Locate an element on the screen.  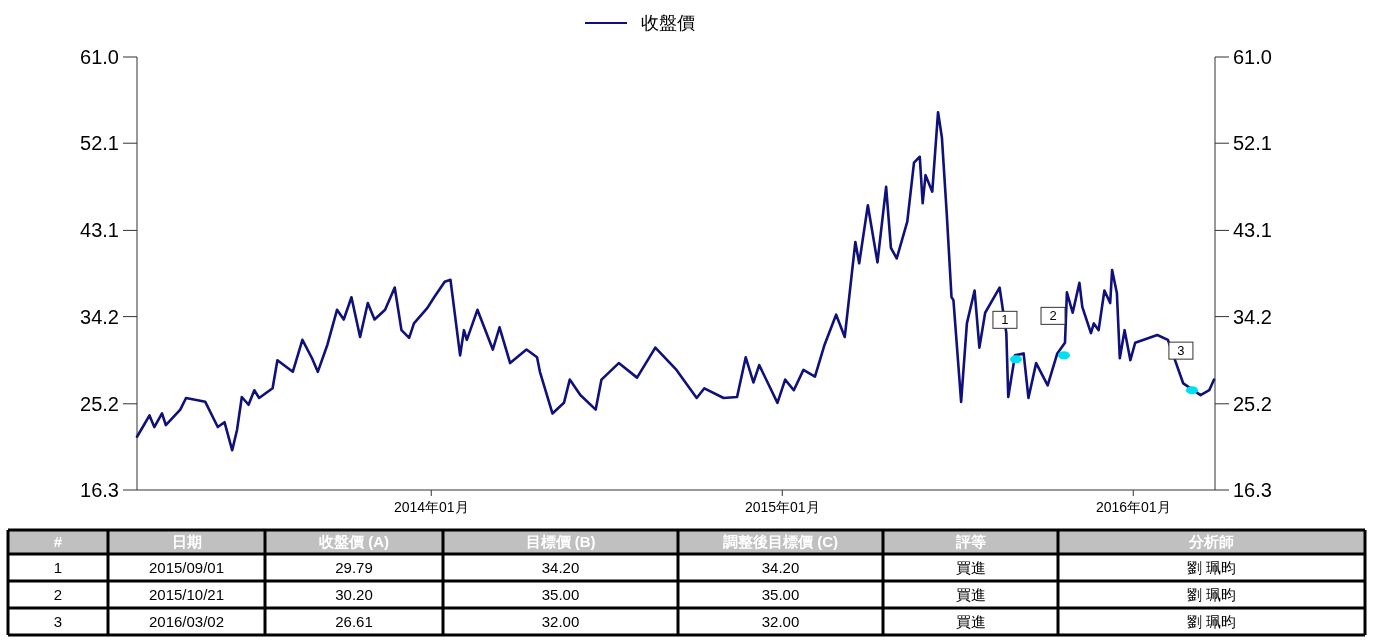
x-tick-label: 2015年01月 is located at coordinates (782, 507).